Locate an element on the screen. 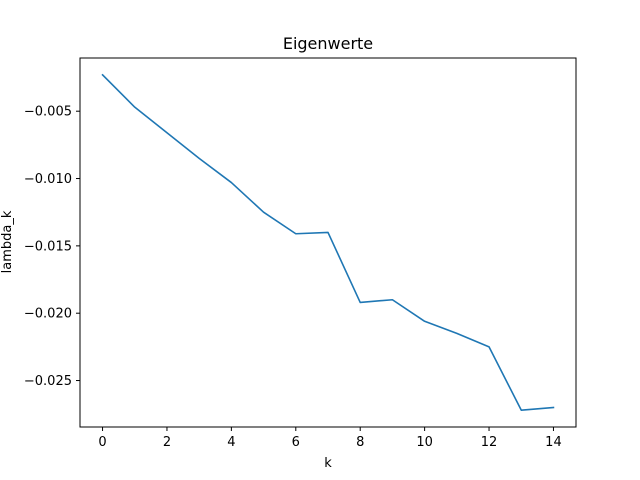 This screenshot has height=480, width=640. y-axis: −0.005 −0.010 −0.015 −0.020 −0.025 is located at coordinates (52, 247).